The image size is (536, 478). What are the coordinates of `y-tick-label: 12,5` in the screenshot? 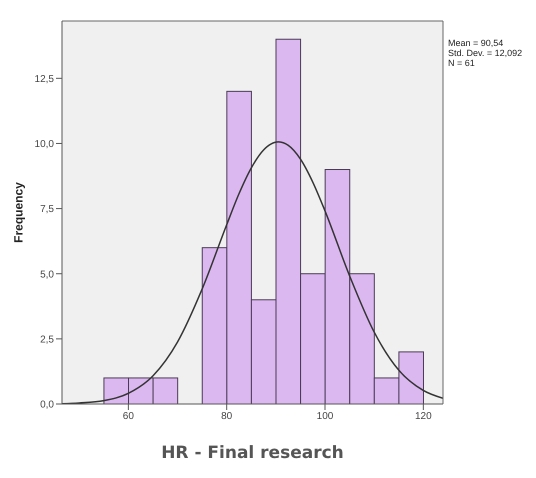 It's located at (44, 79).